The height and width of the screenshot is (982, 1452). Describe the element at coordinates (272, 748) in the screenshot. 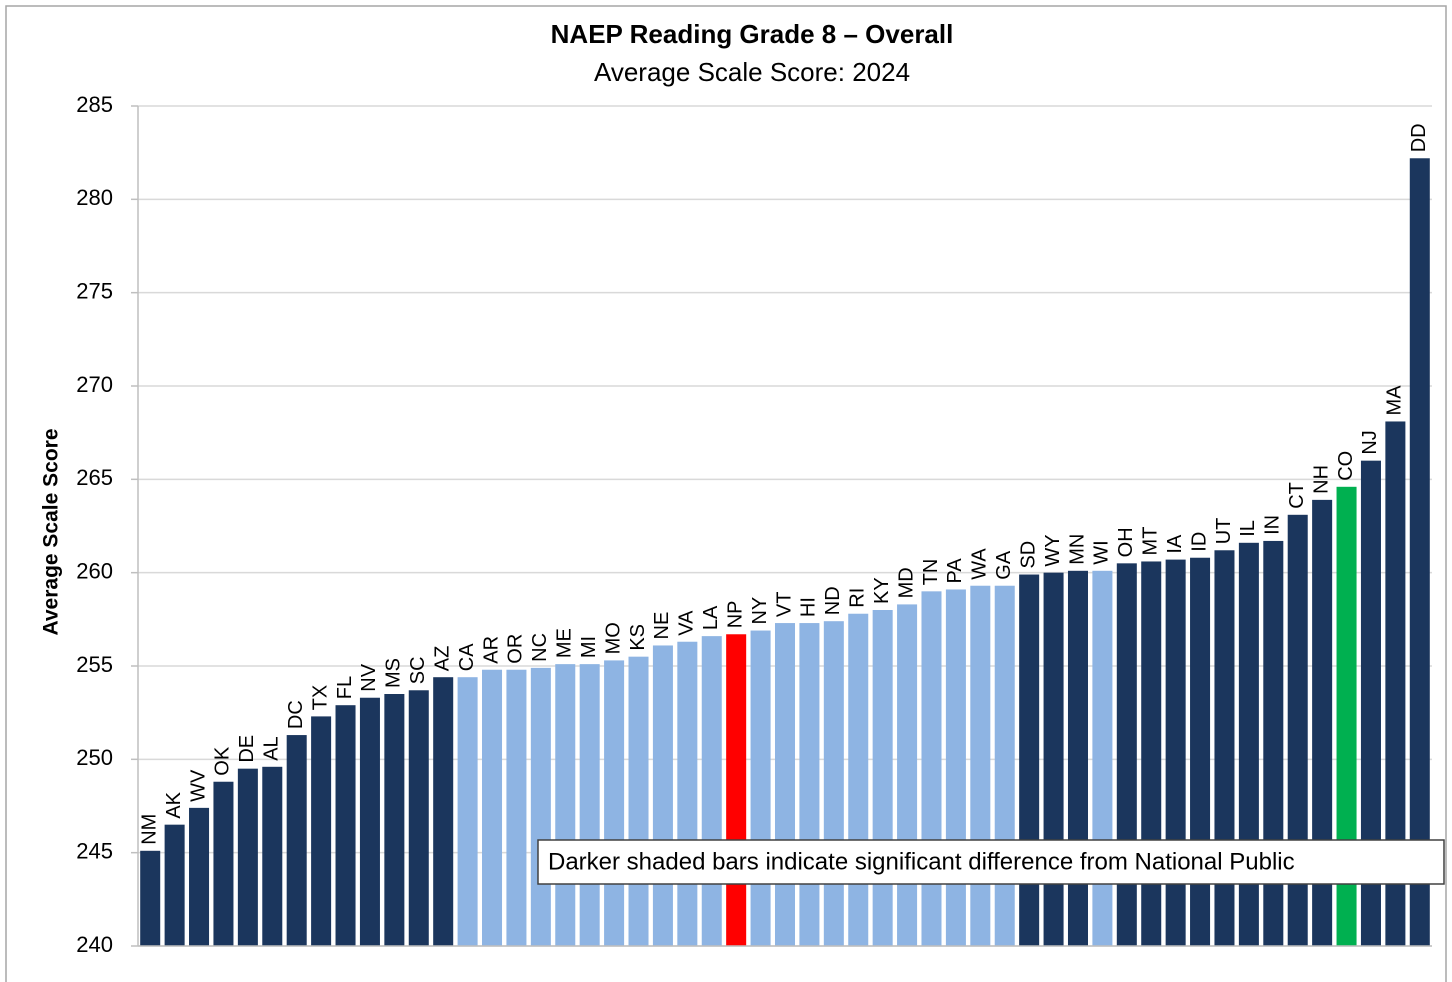

I see `bar-category-label: AL` at that location.